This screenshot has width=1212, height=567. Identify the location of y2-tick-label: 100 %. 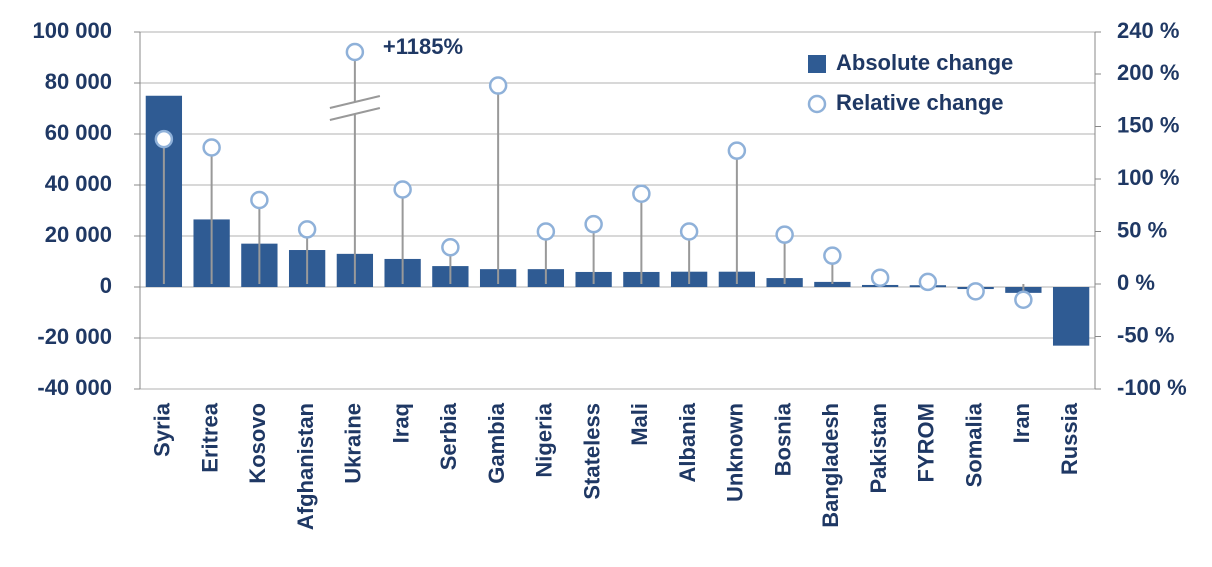
(1148, 177).